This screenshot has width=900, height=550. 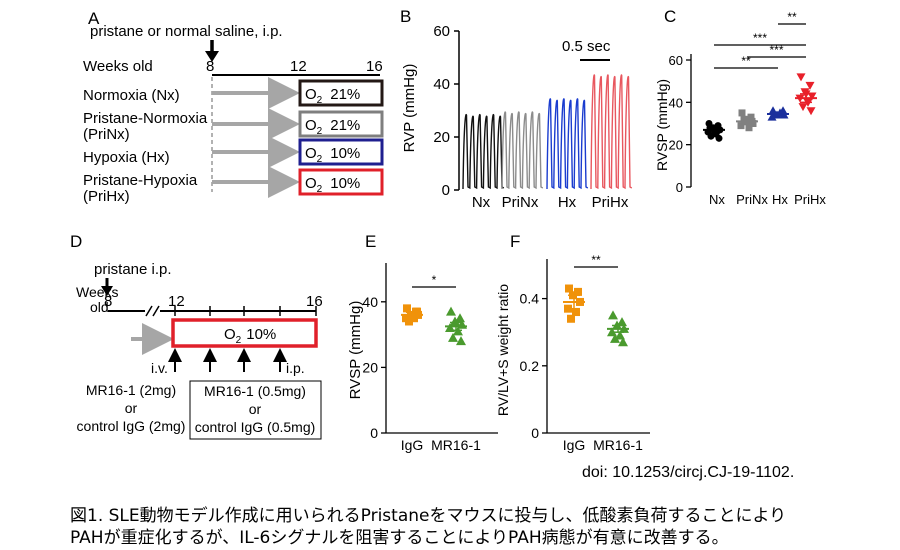 I want to click on category-label-mr16-1: MR16-1, so click(x=618, y=445).